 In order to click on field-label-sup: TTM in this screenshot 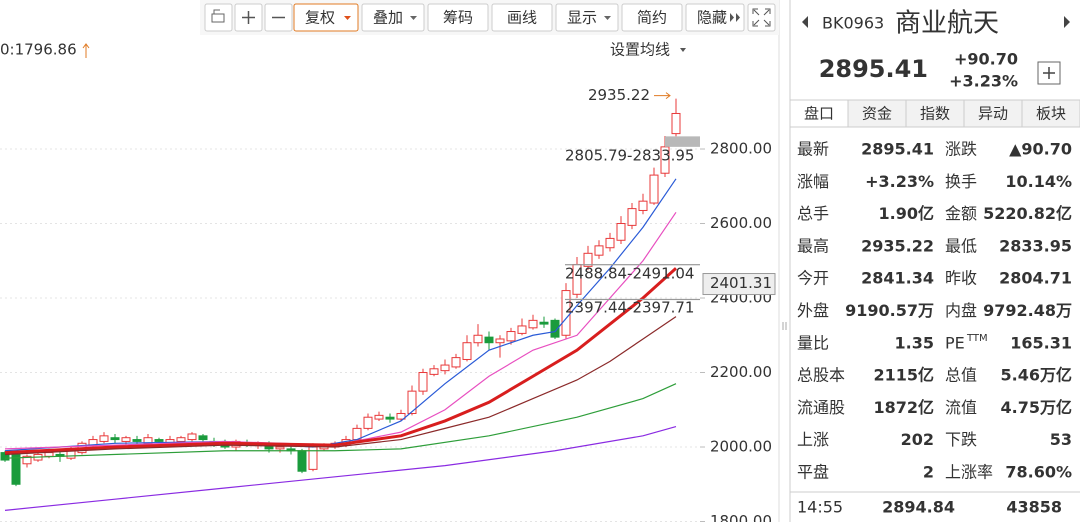, I will do `click(977, 338)`.